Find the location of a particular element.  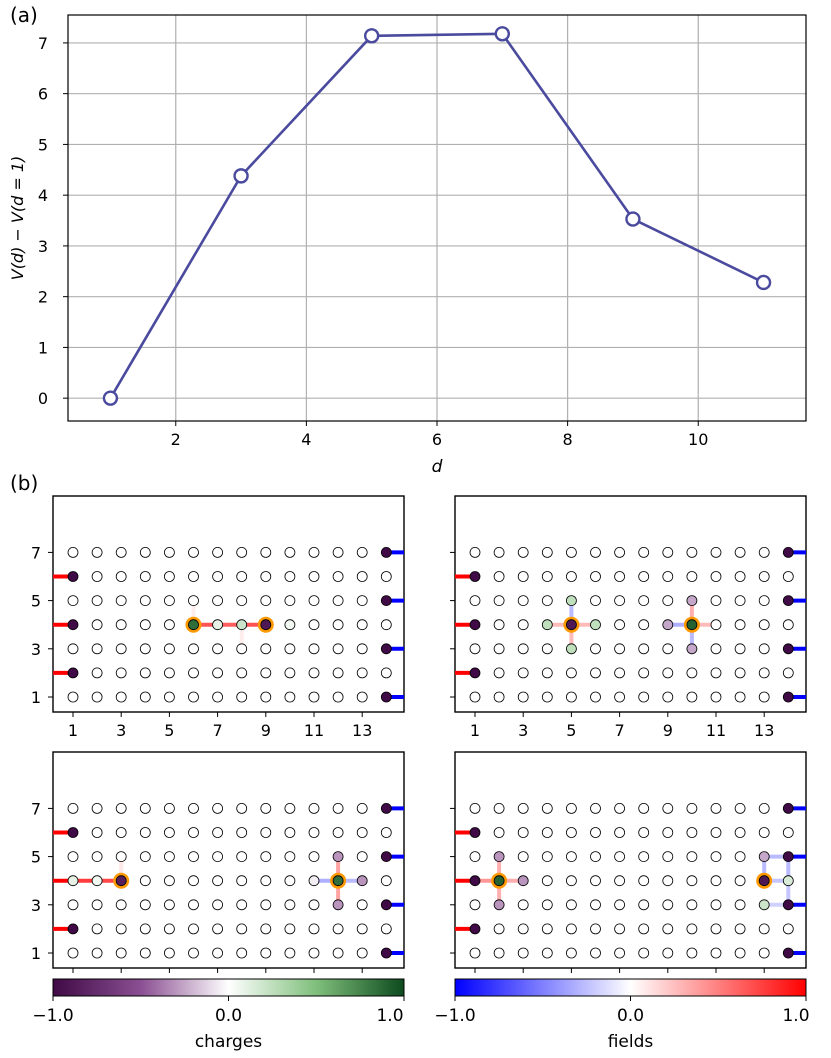

charges-colorbar-gradient is located at coordinates (228, 987).